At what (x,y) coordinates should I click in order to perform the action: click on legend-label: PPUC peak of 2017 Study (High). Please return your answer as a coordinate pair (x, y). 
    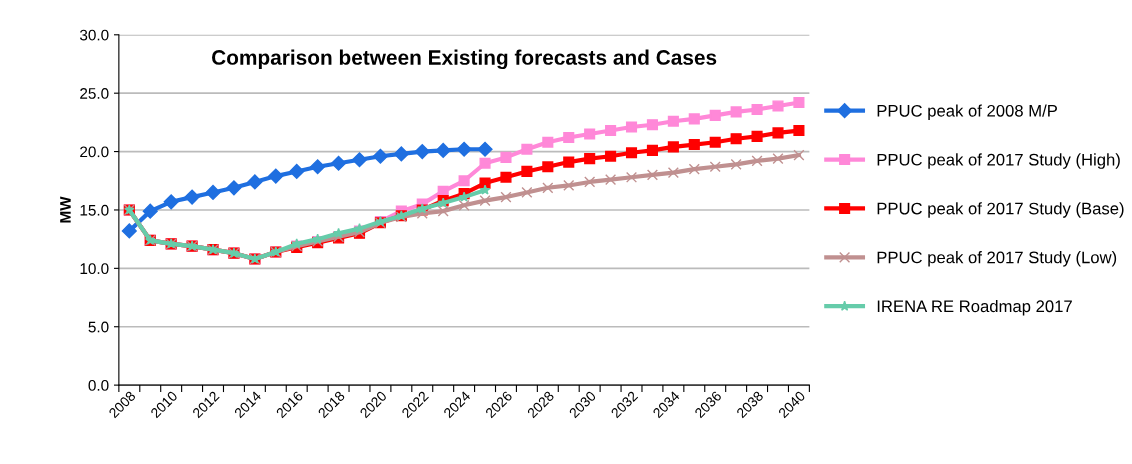
    Looking at the image, I should click on (998, 161).